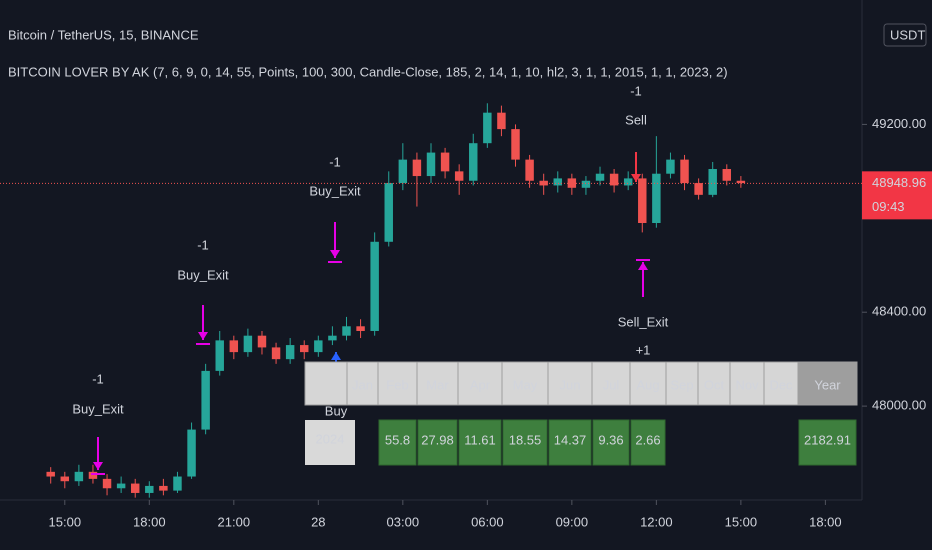  I want to click on table-value: 2182.91, so click(827, 439).